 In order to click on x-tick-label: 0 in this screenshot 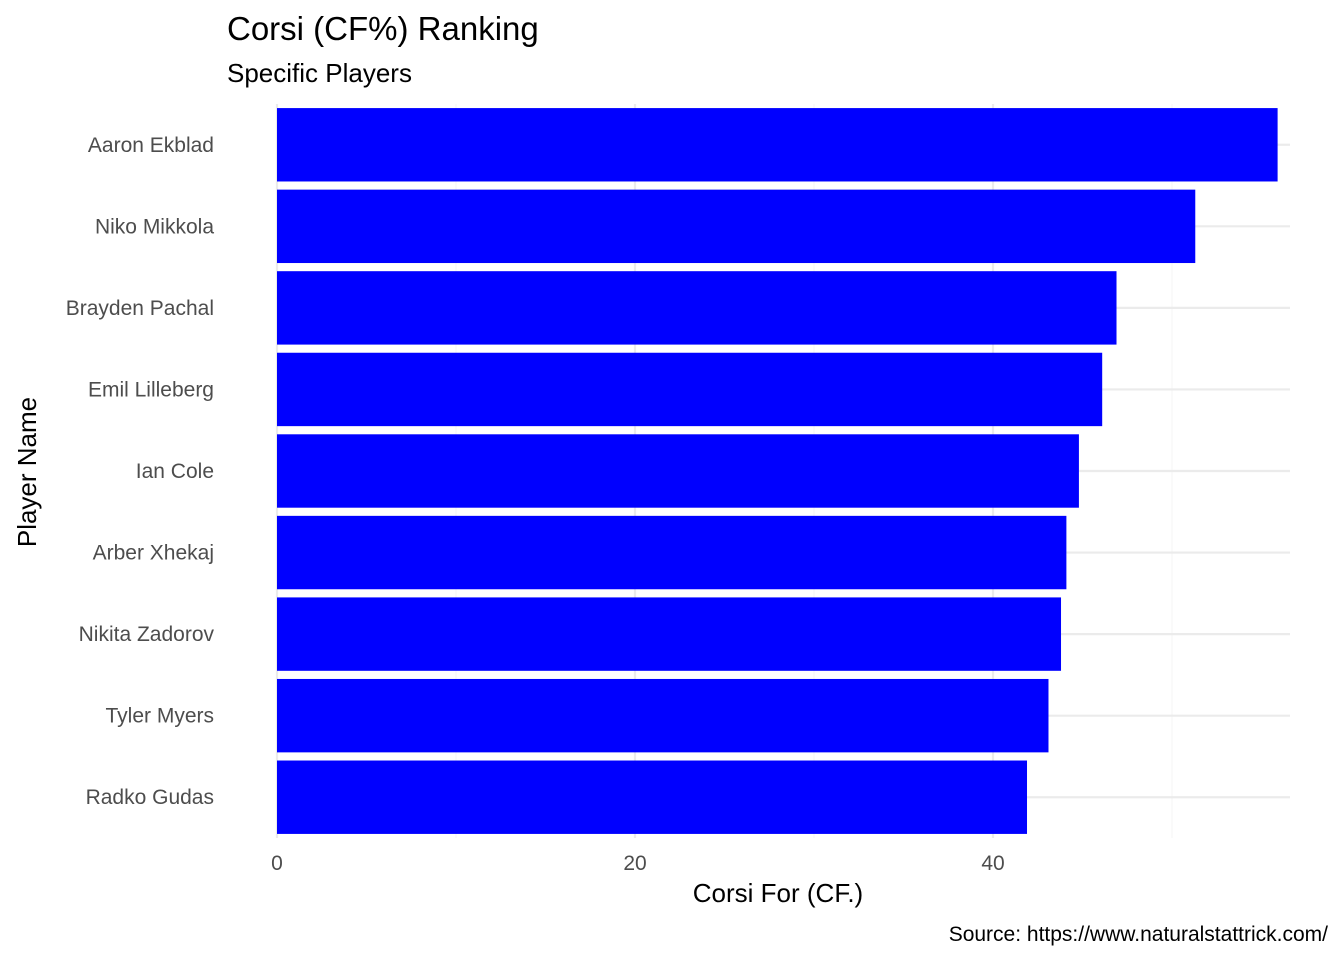, I will do `click(277, 863)`.